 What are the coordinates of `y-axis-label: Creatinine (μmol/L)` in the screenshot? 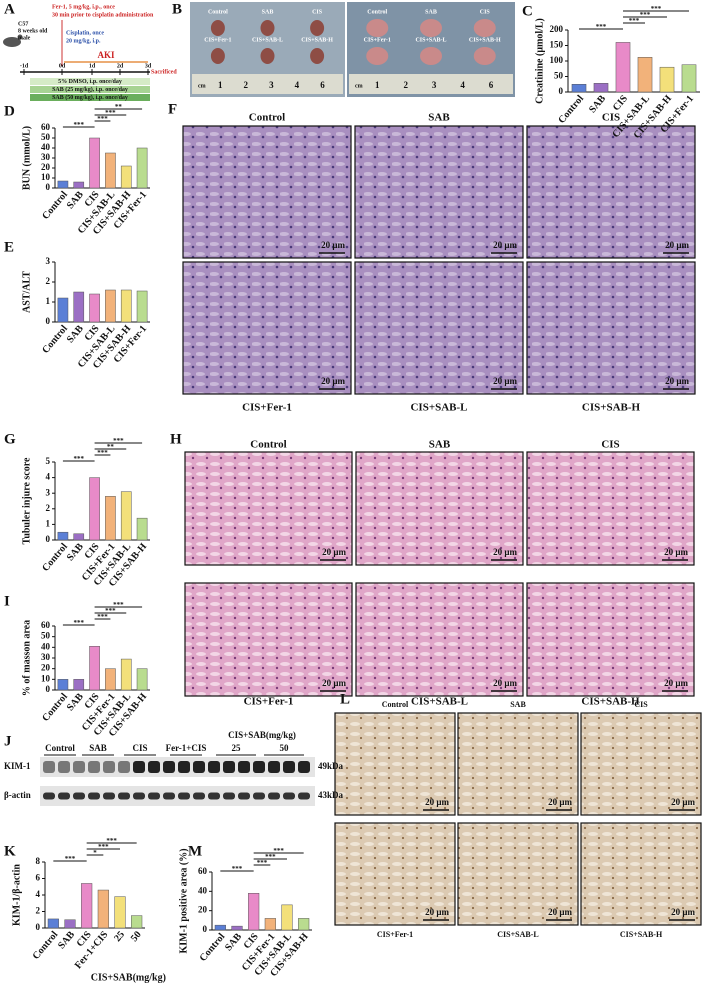 It's located at (539, 61).